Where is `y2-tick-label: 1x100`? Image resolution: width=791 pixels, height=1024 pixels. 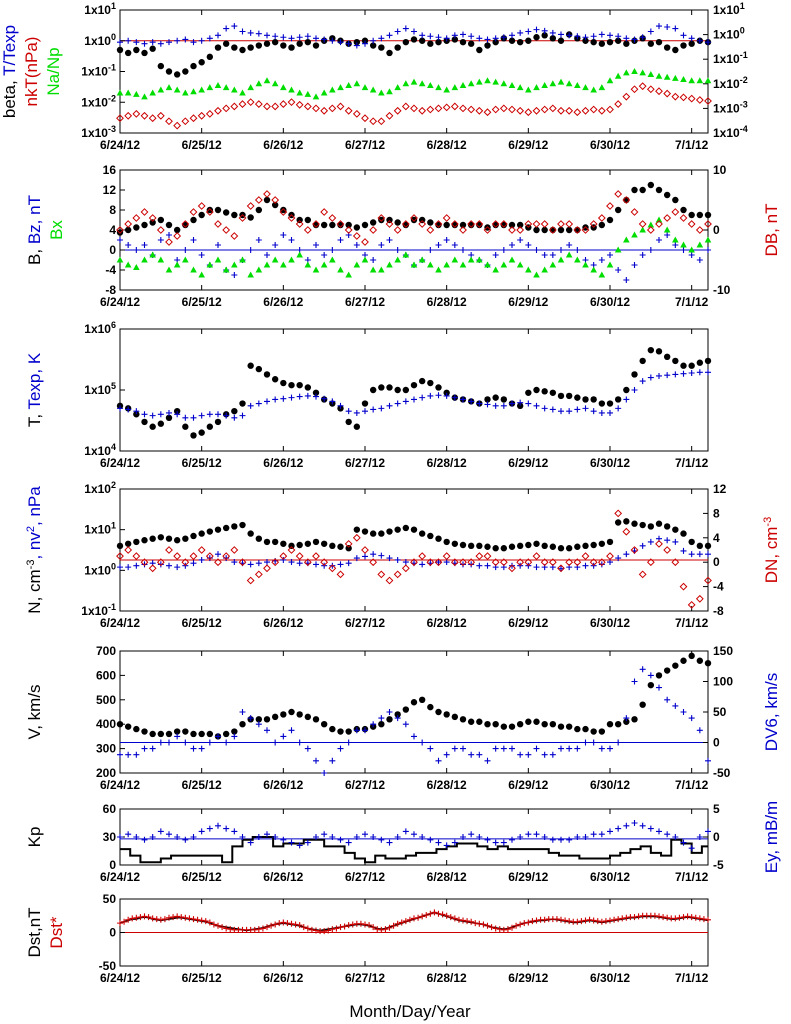 y2-tick-label: 1x100 is located at coordinates (729, 34).